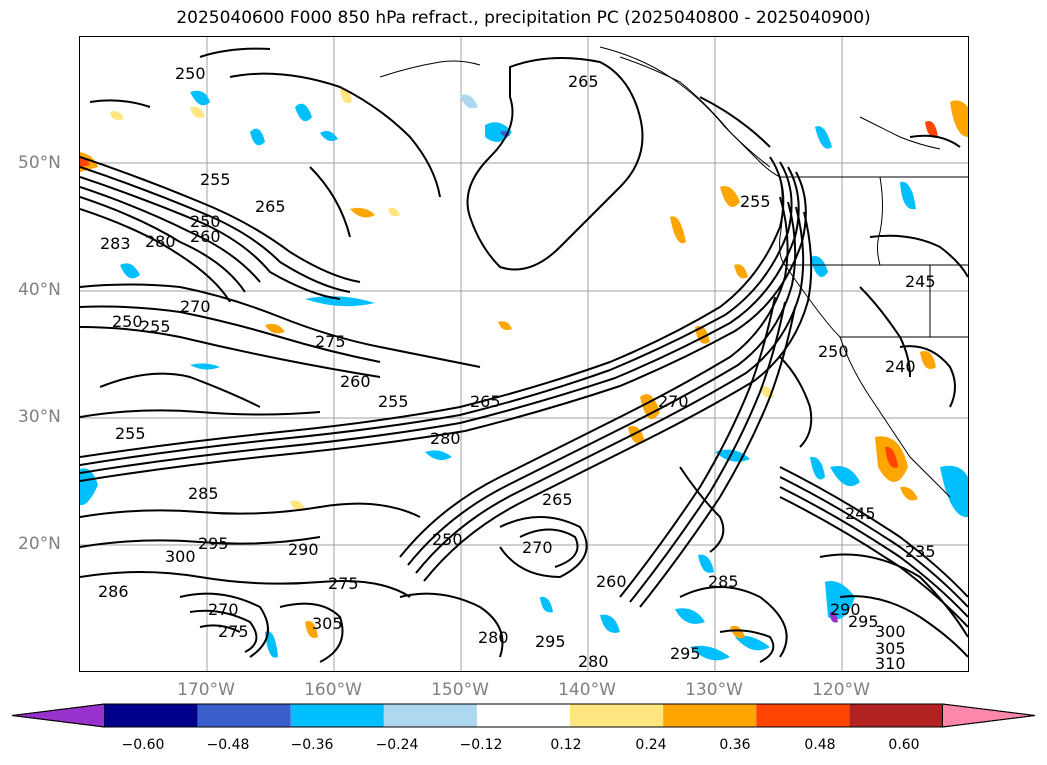  I want to click on colorbar-outline, so click(523, 715).